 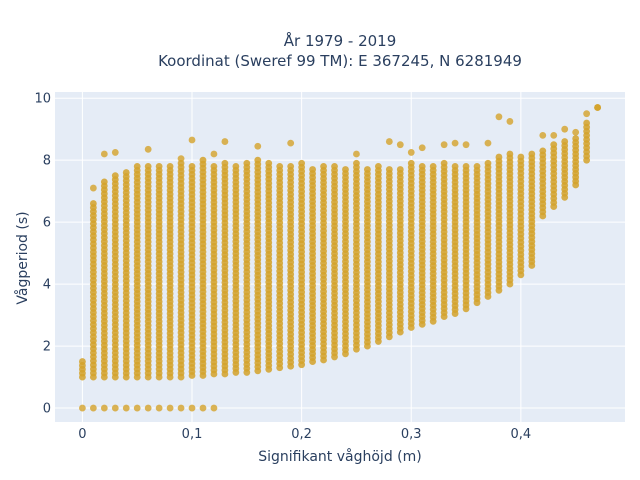 What do you see at coordinates (22, 257) in the screenshot?
I see `y-axis-title: Vågperiod (s)` at bounding box center [22, 257].